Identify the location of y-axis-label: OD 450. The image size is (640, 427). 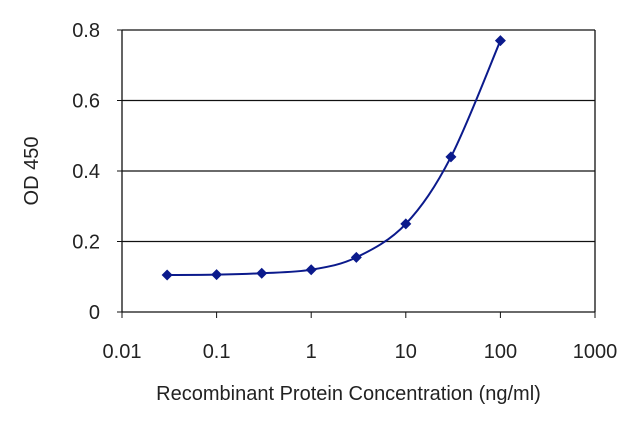
(32, 171).